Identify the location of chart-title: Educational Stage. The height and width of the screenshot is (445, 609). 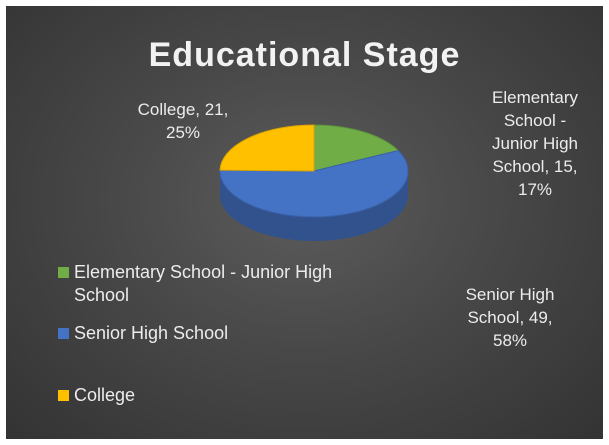
(304, 55).